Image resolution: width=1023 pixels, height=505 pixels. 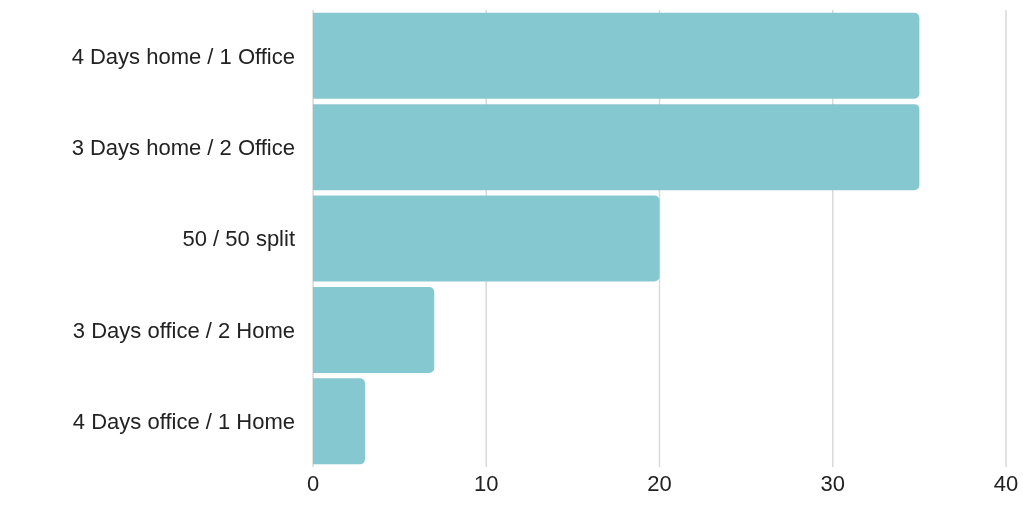 I want to click on x-tick-label: 30, so click(x=832, y=483).